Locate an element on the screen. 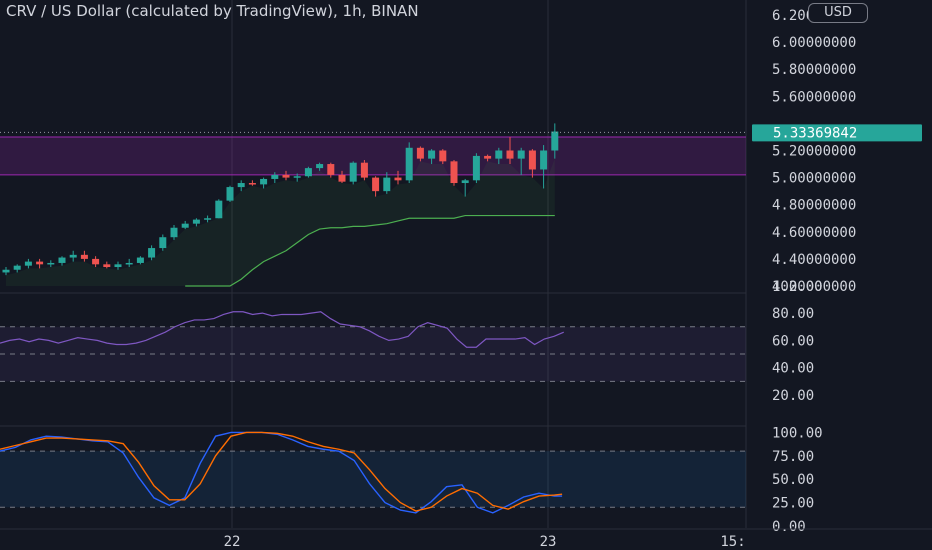 The image size is (932, 550). price-tick-label: 4.80000000 is located at coordinates (814, 206).